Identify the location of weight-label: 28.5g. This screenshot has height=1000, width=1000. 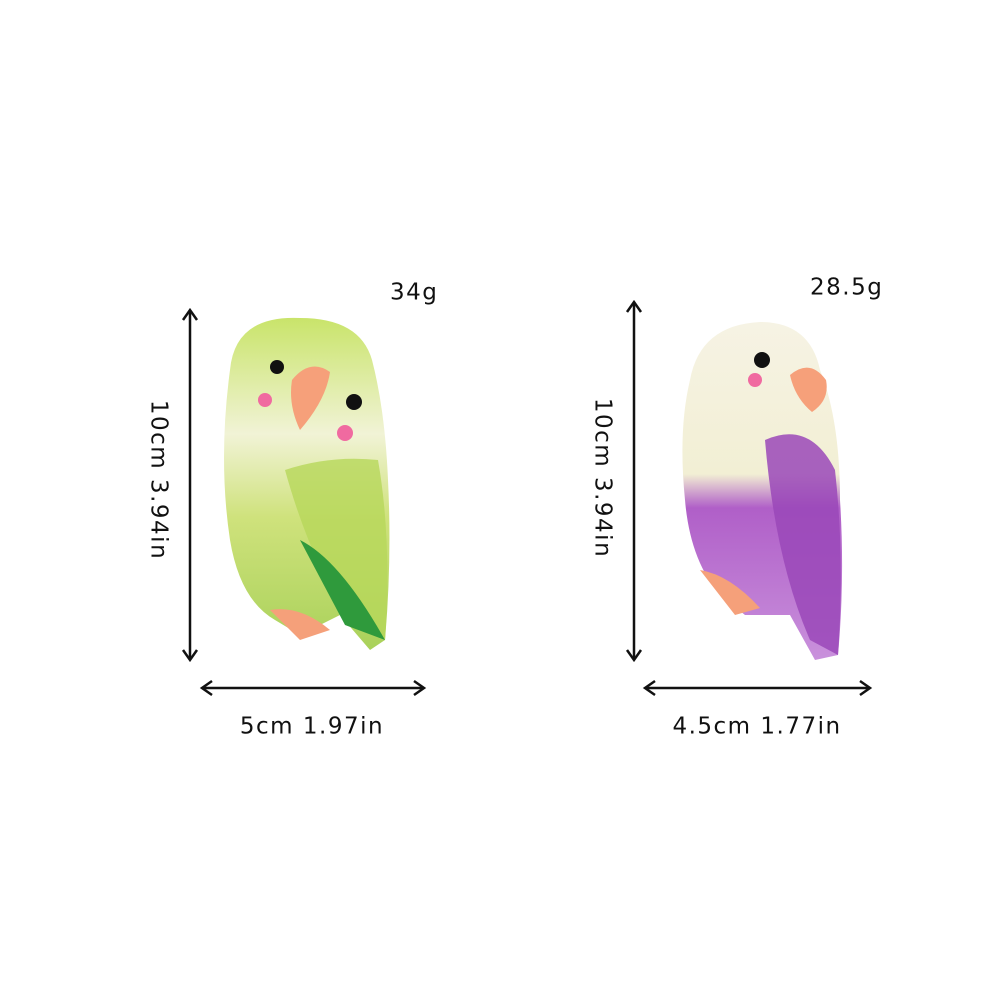
(846, 288).